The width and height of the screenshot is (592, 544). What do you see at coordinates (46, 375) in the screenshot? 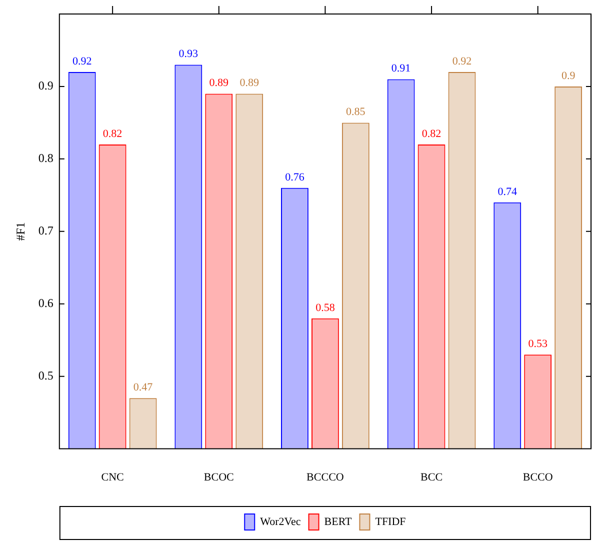
I see `y-tick-label: 0.5` at bounding box center [46, 375].